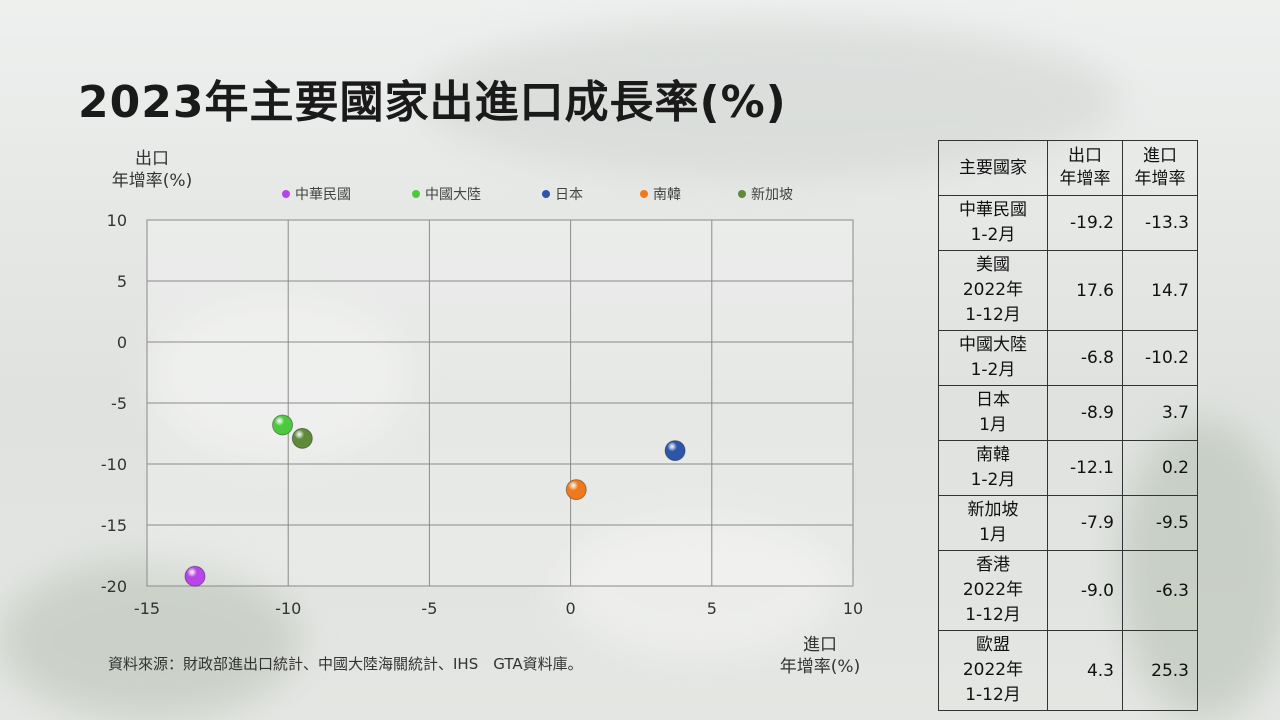 This screenshot has width=1280, height=720. Describe the element at coordinates (1160, 413) in the screenshot. I see `import-cell: 3.7` at that location.